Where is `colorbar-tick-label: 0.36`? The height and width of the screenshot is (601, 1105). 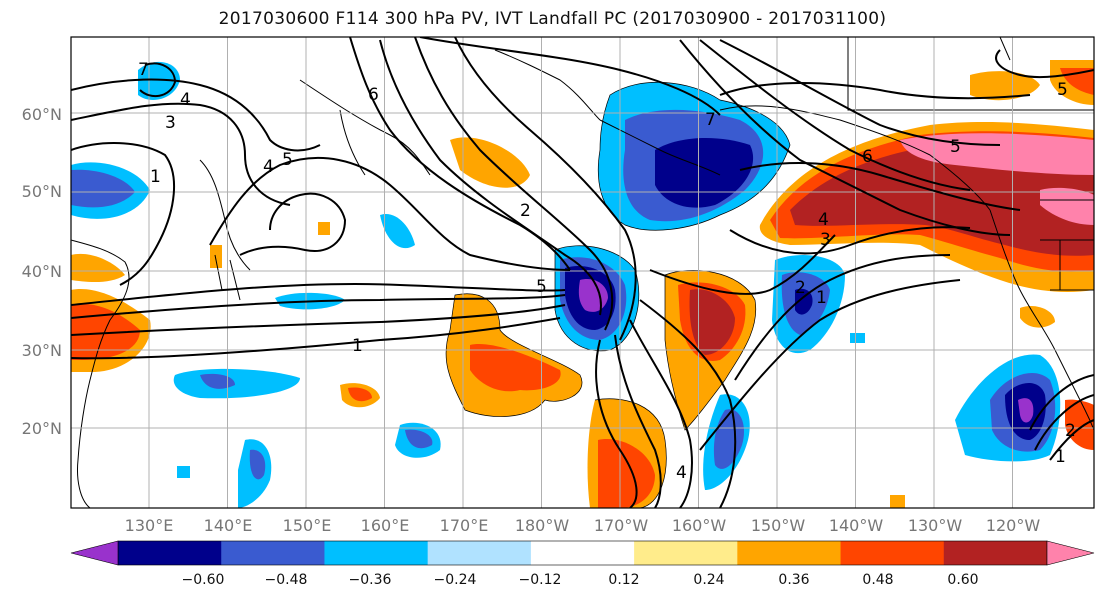 colorbar-tick-label: 0.36 is located at coordinates (794, 580).